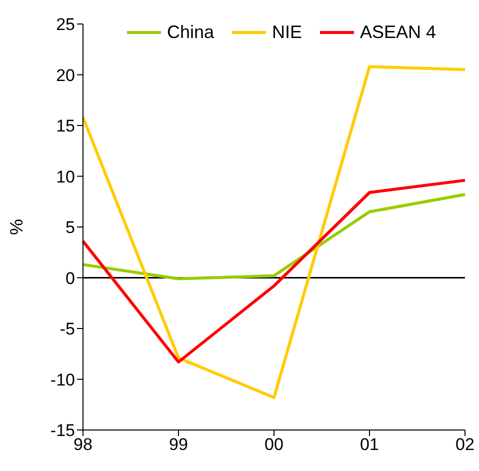 This screenshot has width=479, height=471. I want to click on y-tick-label: -5, so click(67, 329).